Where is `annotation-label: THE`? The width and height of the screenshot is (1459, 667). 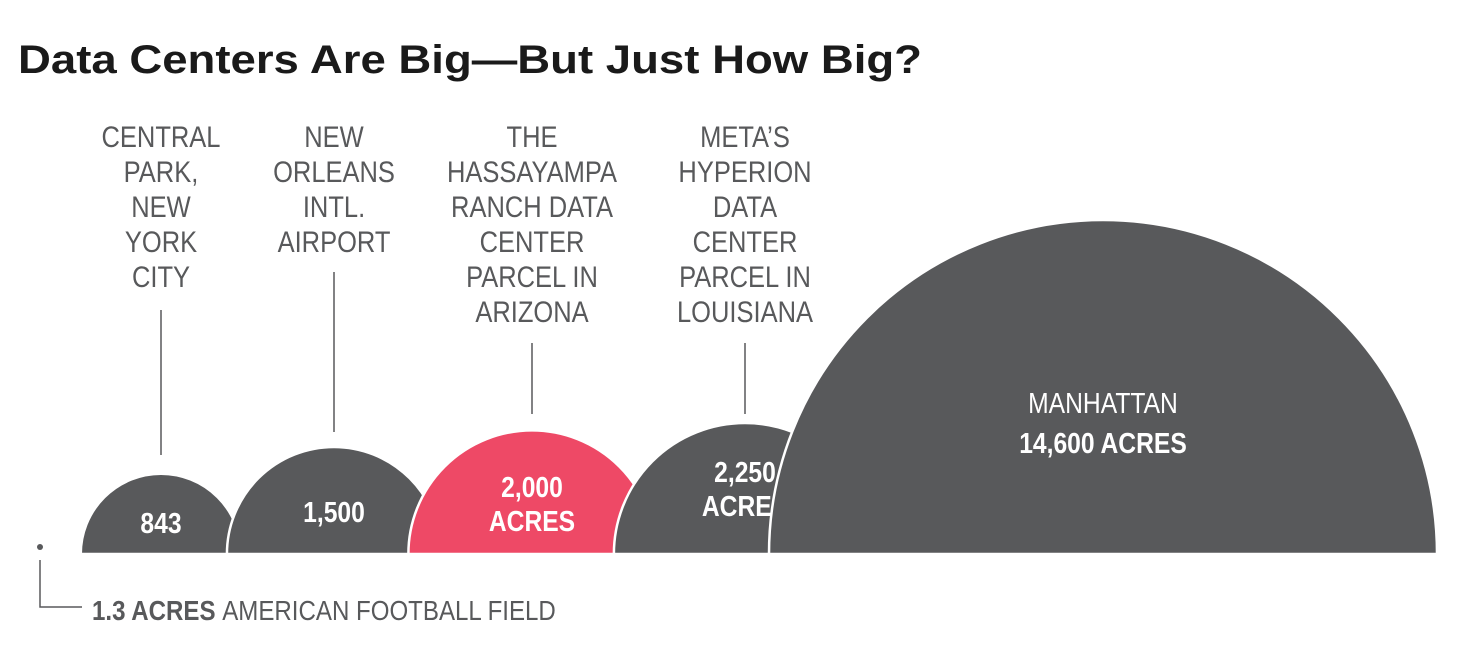 annotation-label: THE is located at coordinates (532, 136).